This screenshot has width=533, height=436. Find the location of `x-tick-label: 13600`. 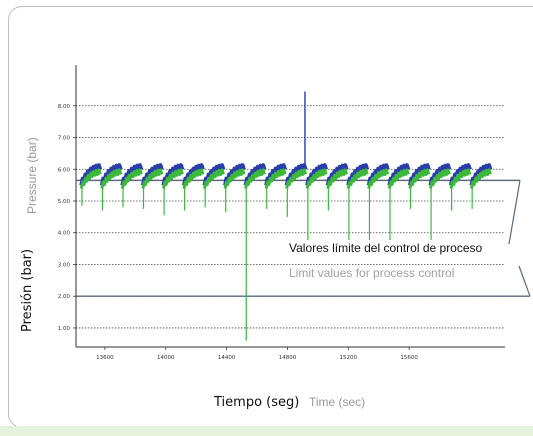

x-tick-label: 13600 is located at coordinates (105, 358).